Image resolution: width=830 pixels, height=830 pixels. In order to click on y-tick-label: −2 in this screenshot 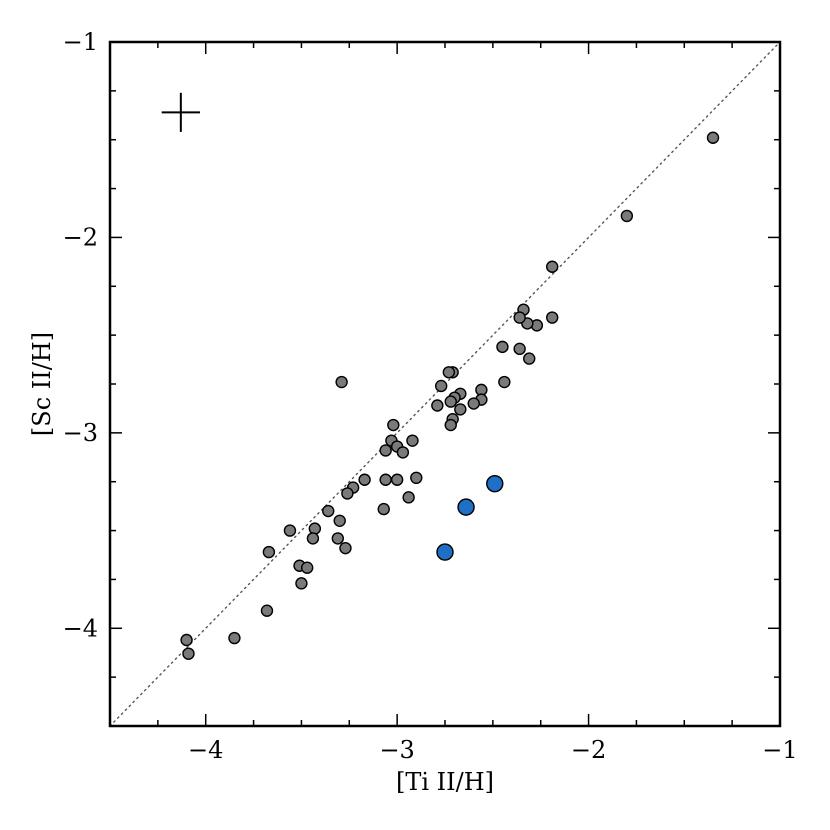, I will do `click(80, 237)`.